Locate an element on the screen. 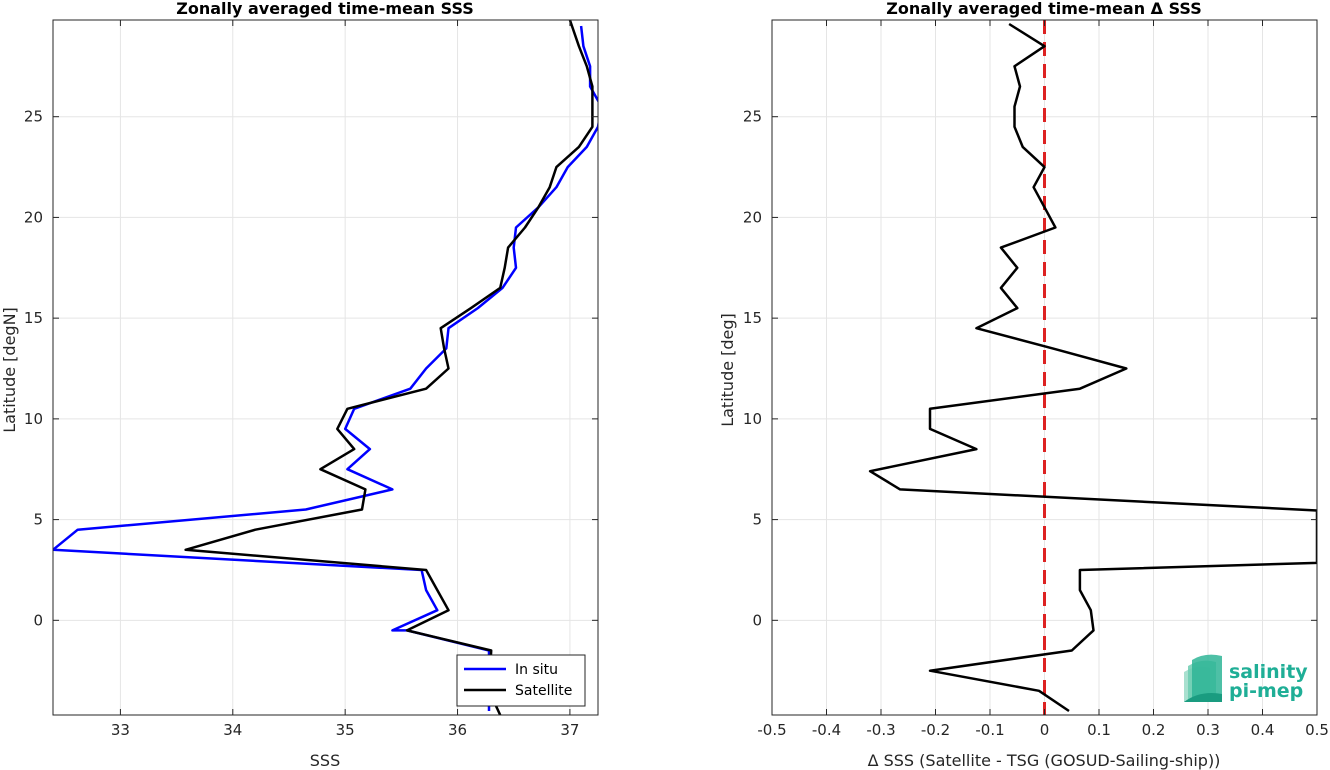 This screenshot has width=1330, height=770. delta-ytick-label: 5 is located at coordinates (757, 520).